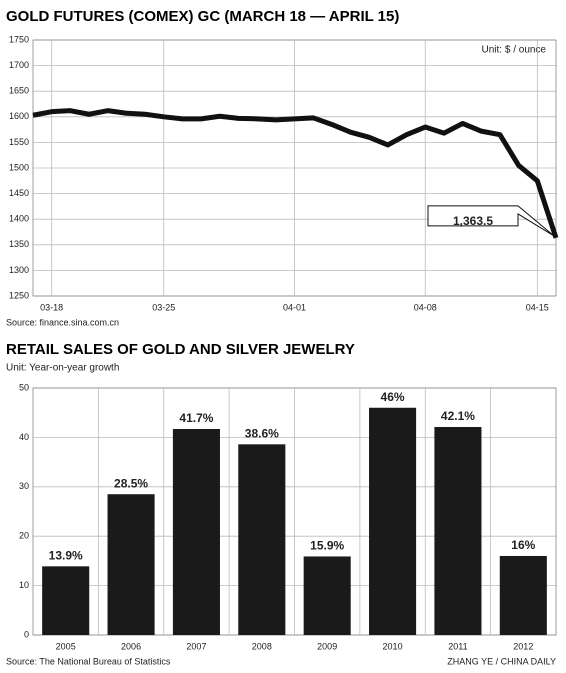 The height and width of the screenshot is (673, 566). What do you see at coordinates (458, 416) in the screenshot?
I see `value-label: 42.1%` at bounding box center [458, 416].